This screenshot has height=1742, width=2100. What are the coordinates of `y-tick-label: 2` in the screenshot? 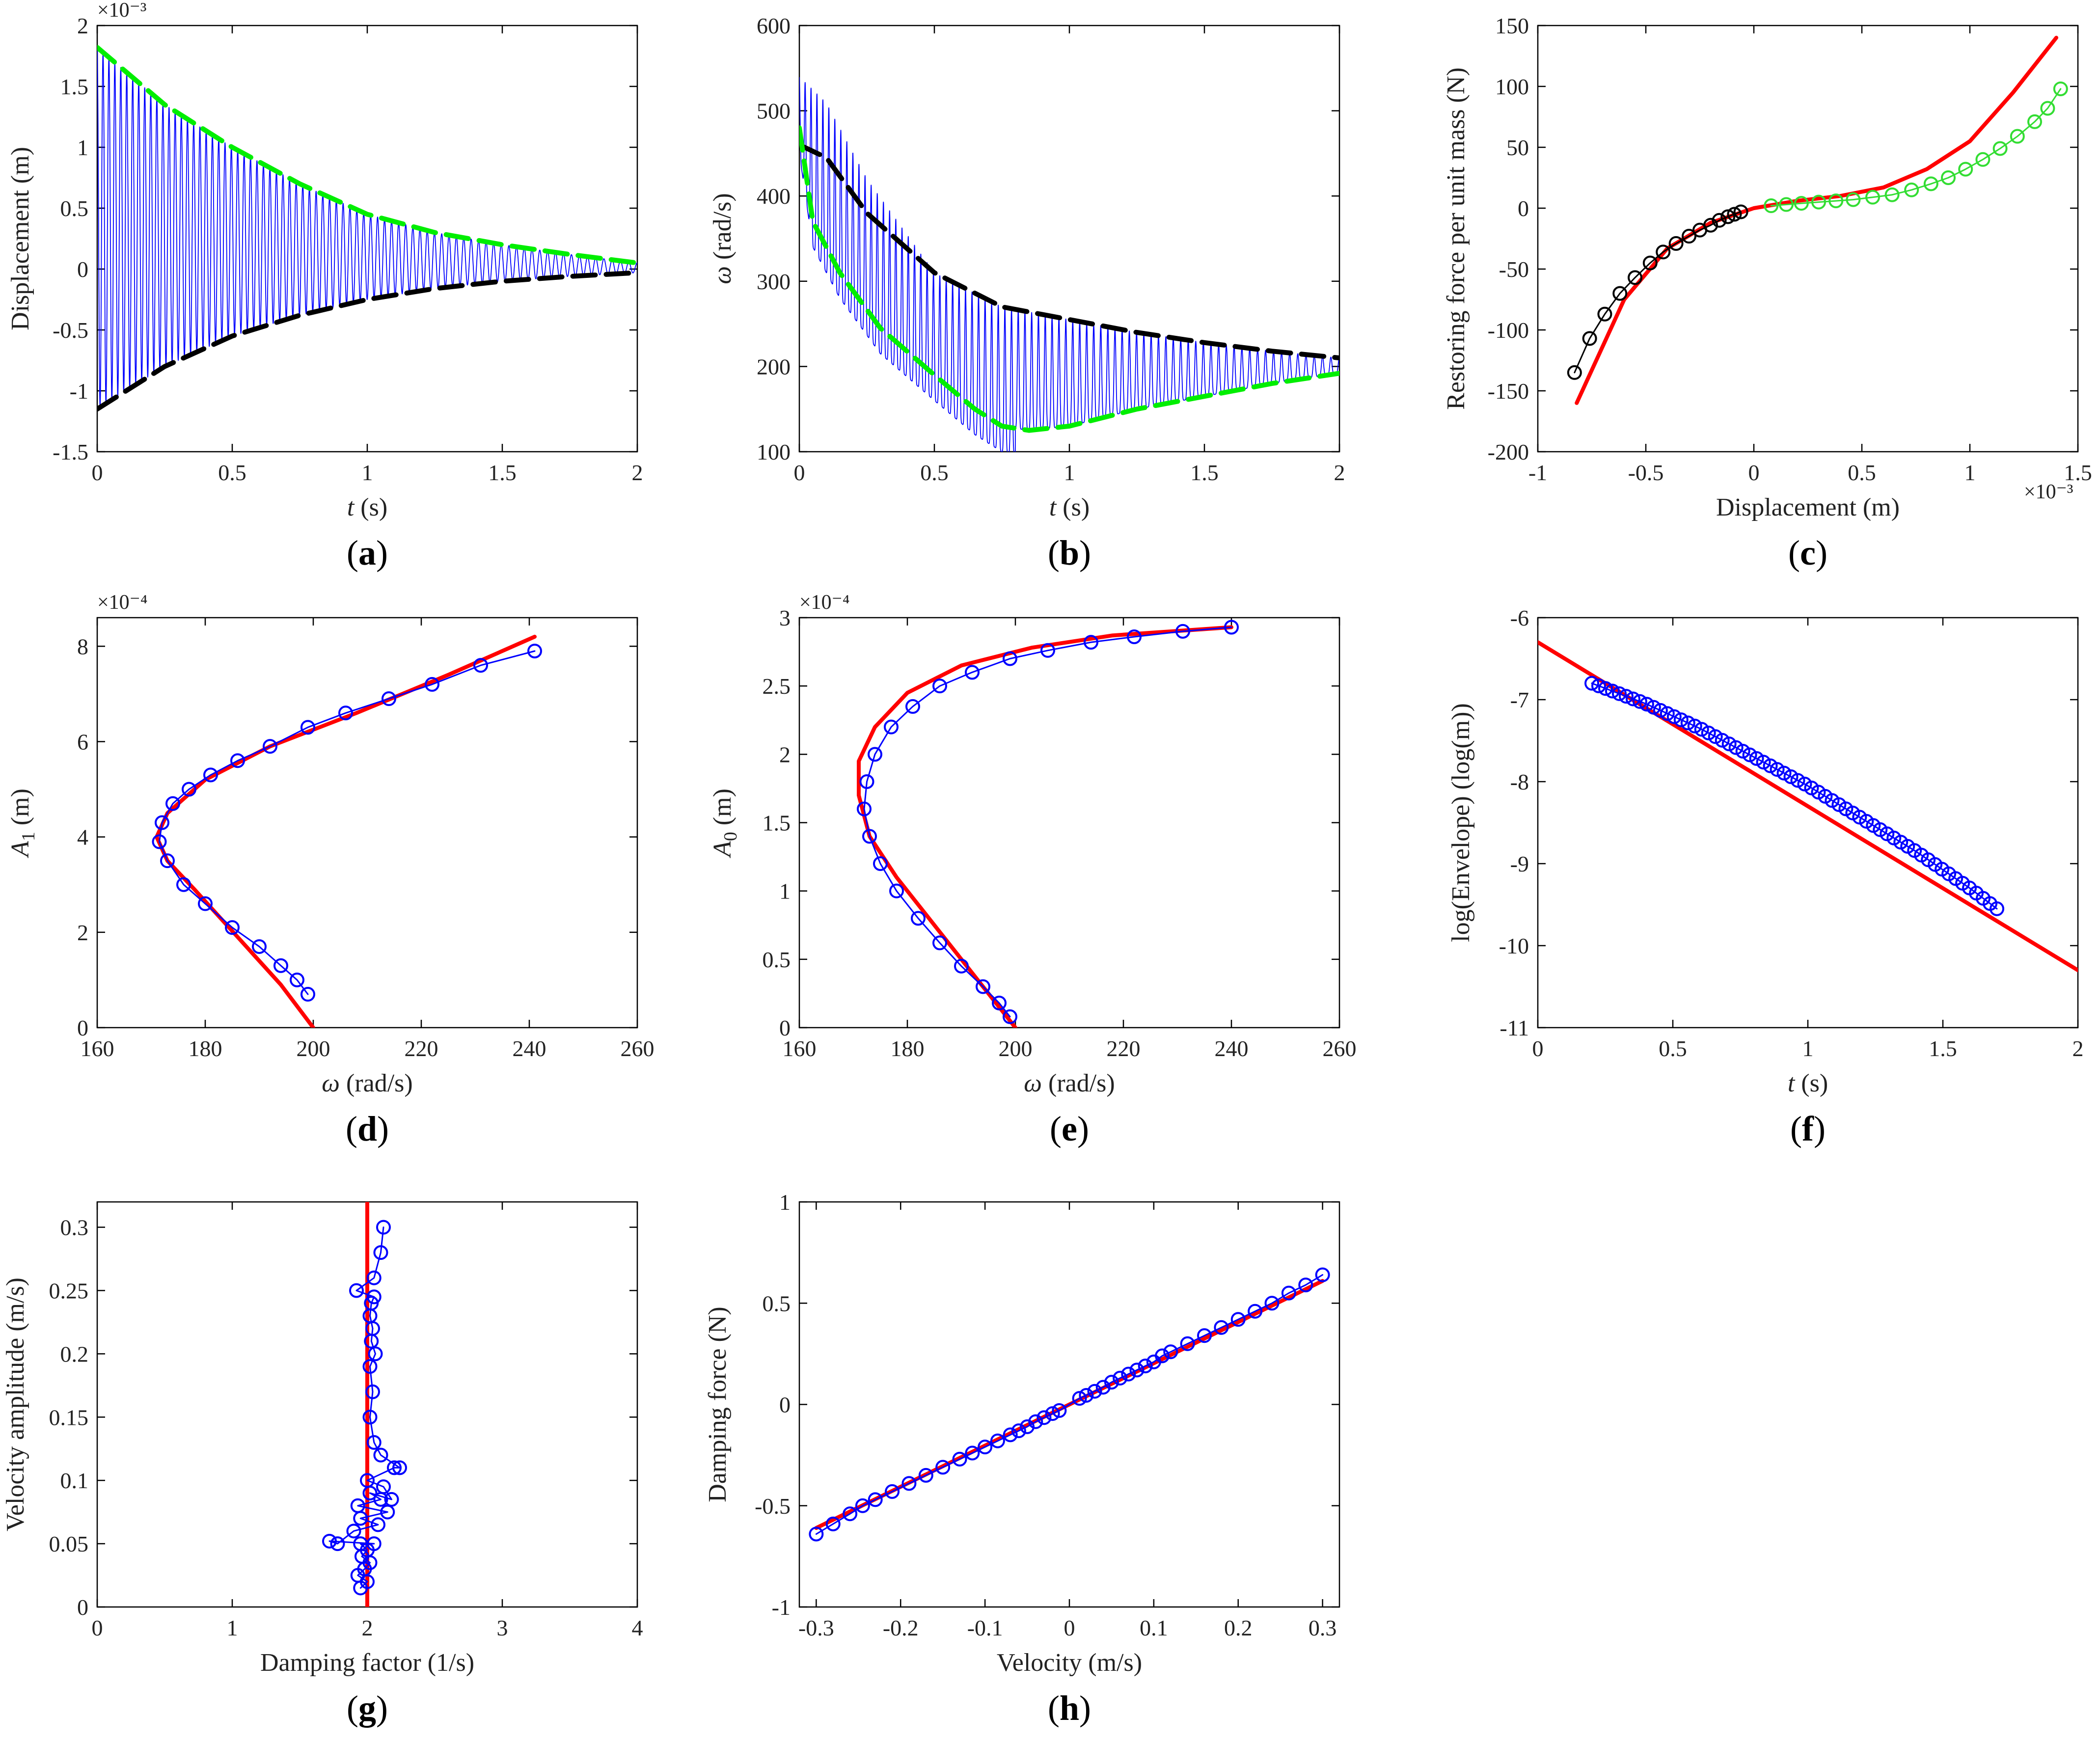 It's located at (785, 754).